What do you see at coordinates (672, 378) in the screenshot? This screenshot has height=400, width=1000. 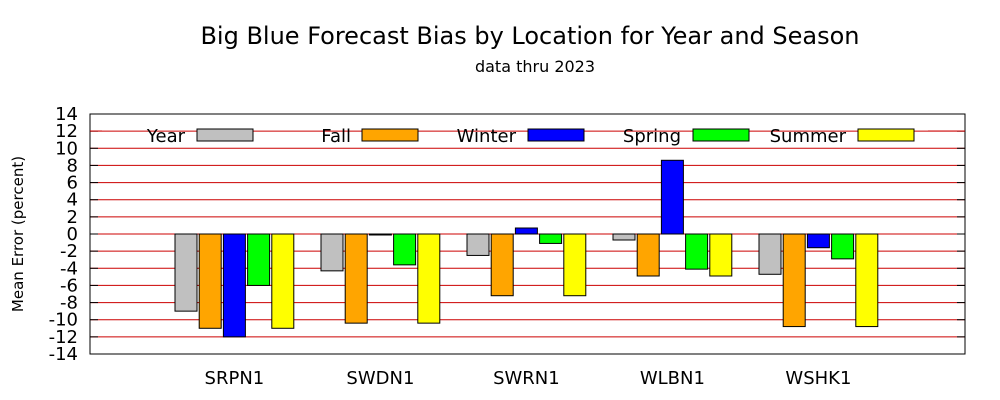 I see `x-category-label: WLBN1` at bounding box center [672, 378].